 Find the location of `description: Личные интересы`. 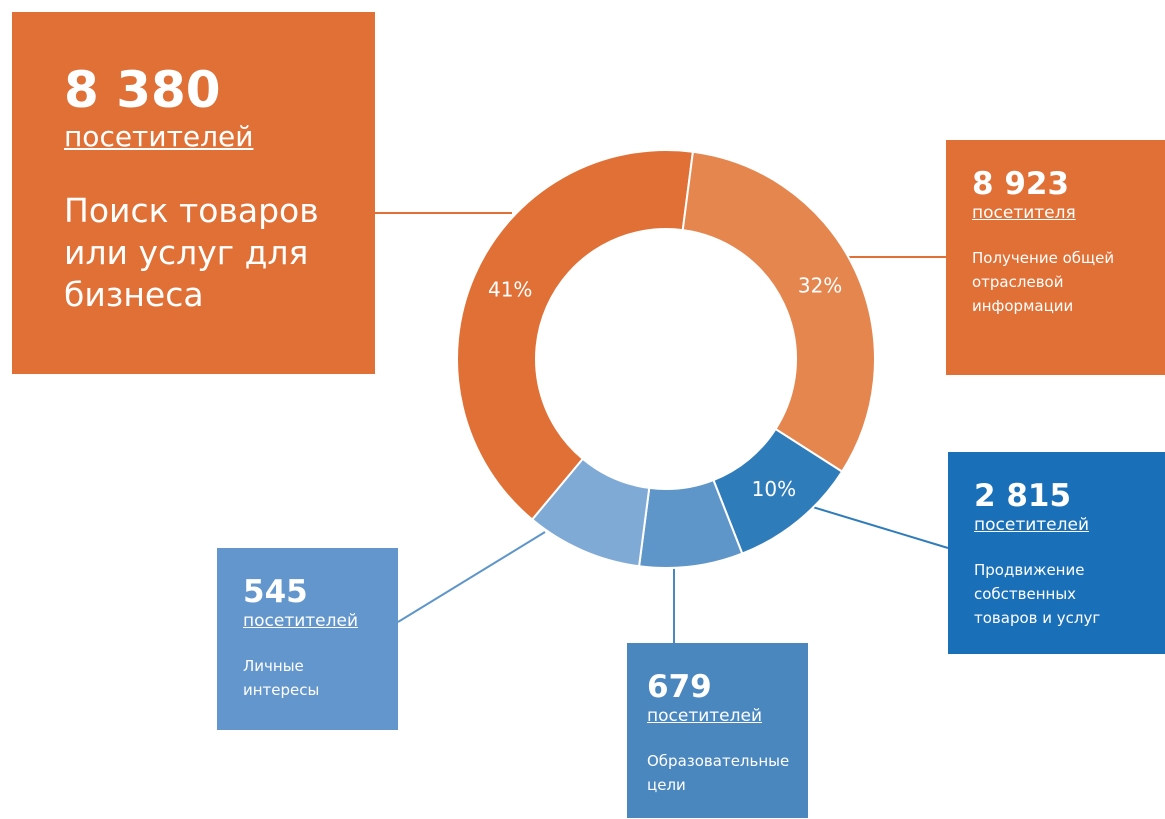

description: Личные интересы is located at coordinates (281, 678).